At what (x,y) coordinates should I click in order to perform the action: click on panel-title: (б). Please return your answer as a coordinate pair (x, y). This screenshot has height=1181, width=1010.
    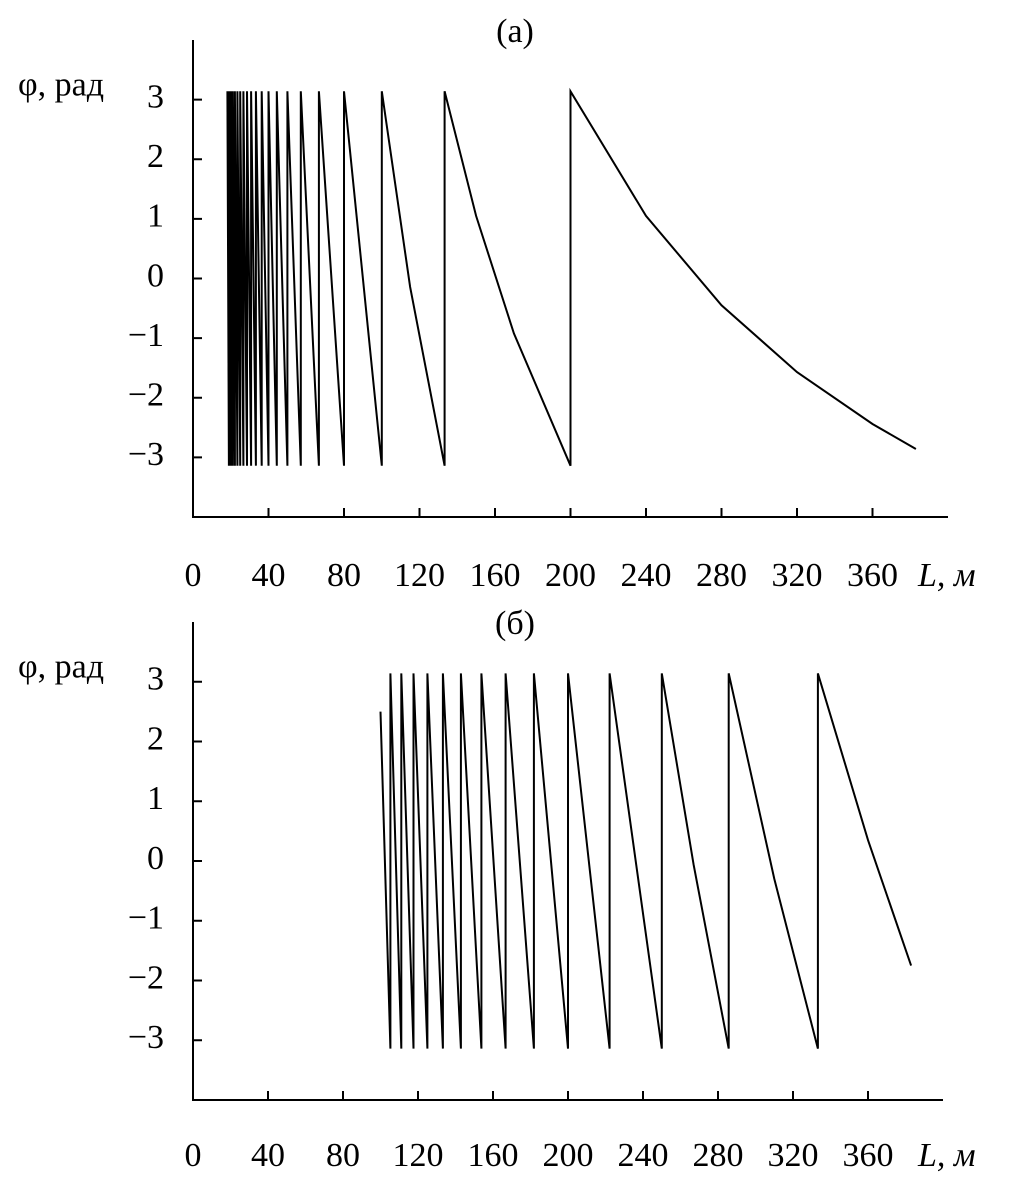
    Looking at the image, I should click on (515, 623).